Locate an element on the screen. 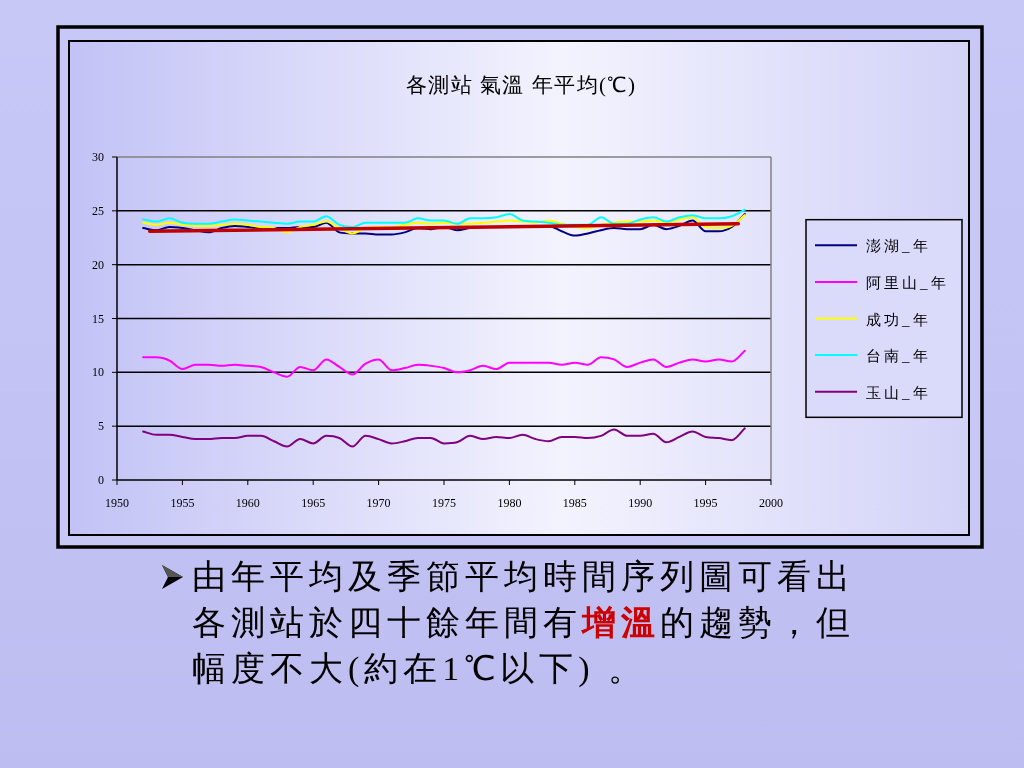  y-tick-label: 15 is located at coordinates (98, 318).